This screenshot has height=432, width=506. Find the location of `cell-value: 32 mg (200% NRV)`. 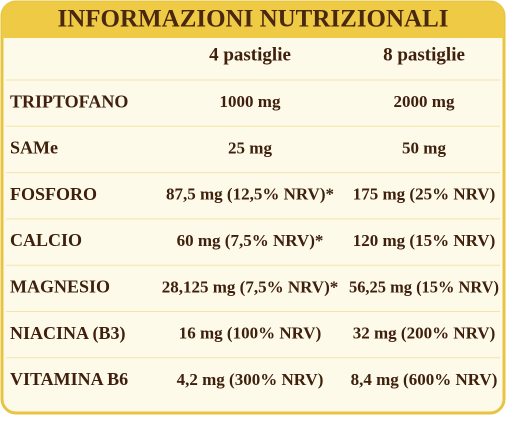

cell-value: 32 mg (200% NRV) is located at coordinates (424, 333).